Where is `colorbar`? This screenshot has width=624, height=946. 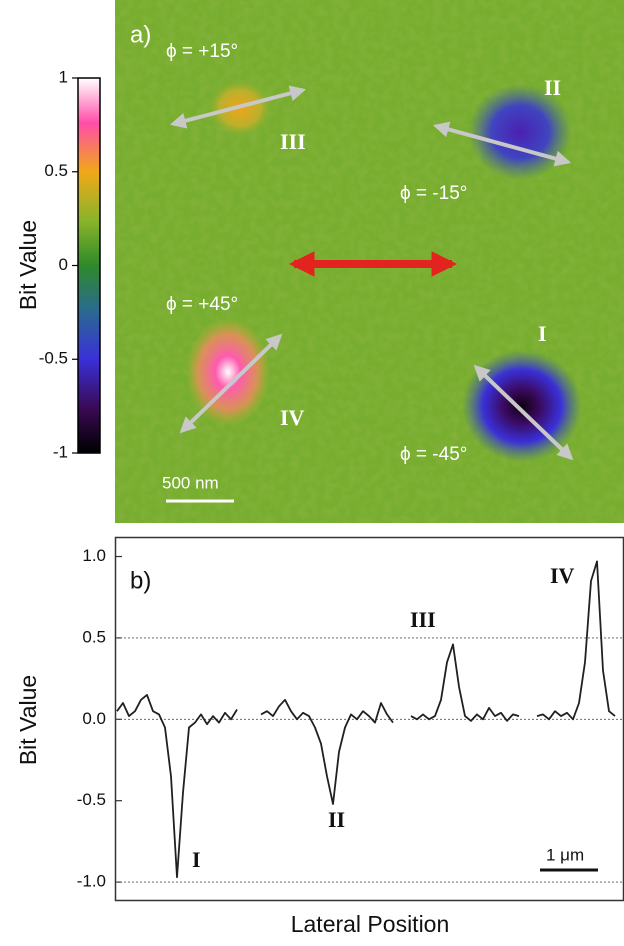 colorbar is located at coordinates (89, 265).